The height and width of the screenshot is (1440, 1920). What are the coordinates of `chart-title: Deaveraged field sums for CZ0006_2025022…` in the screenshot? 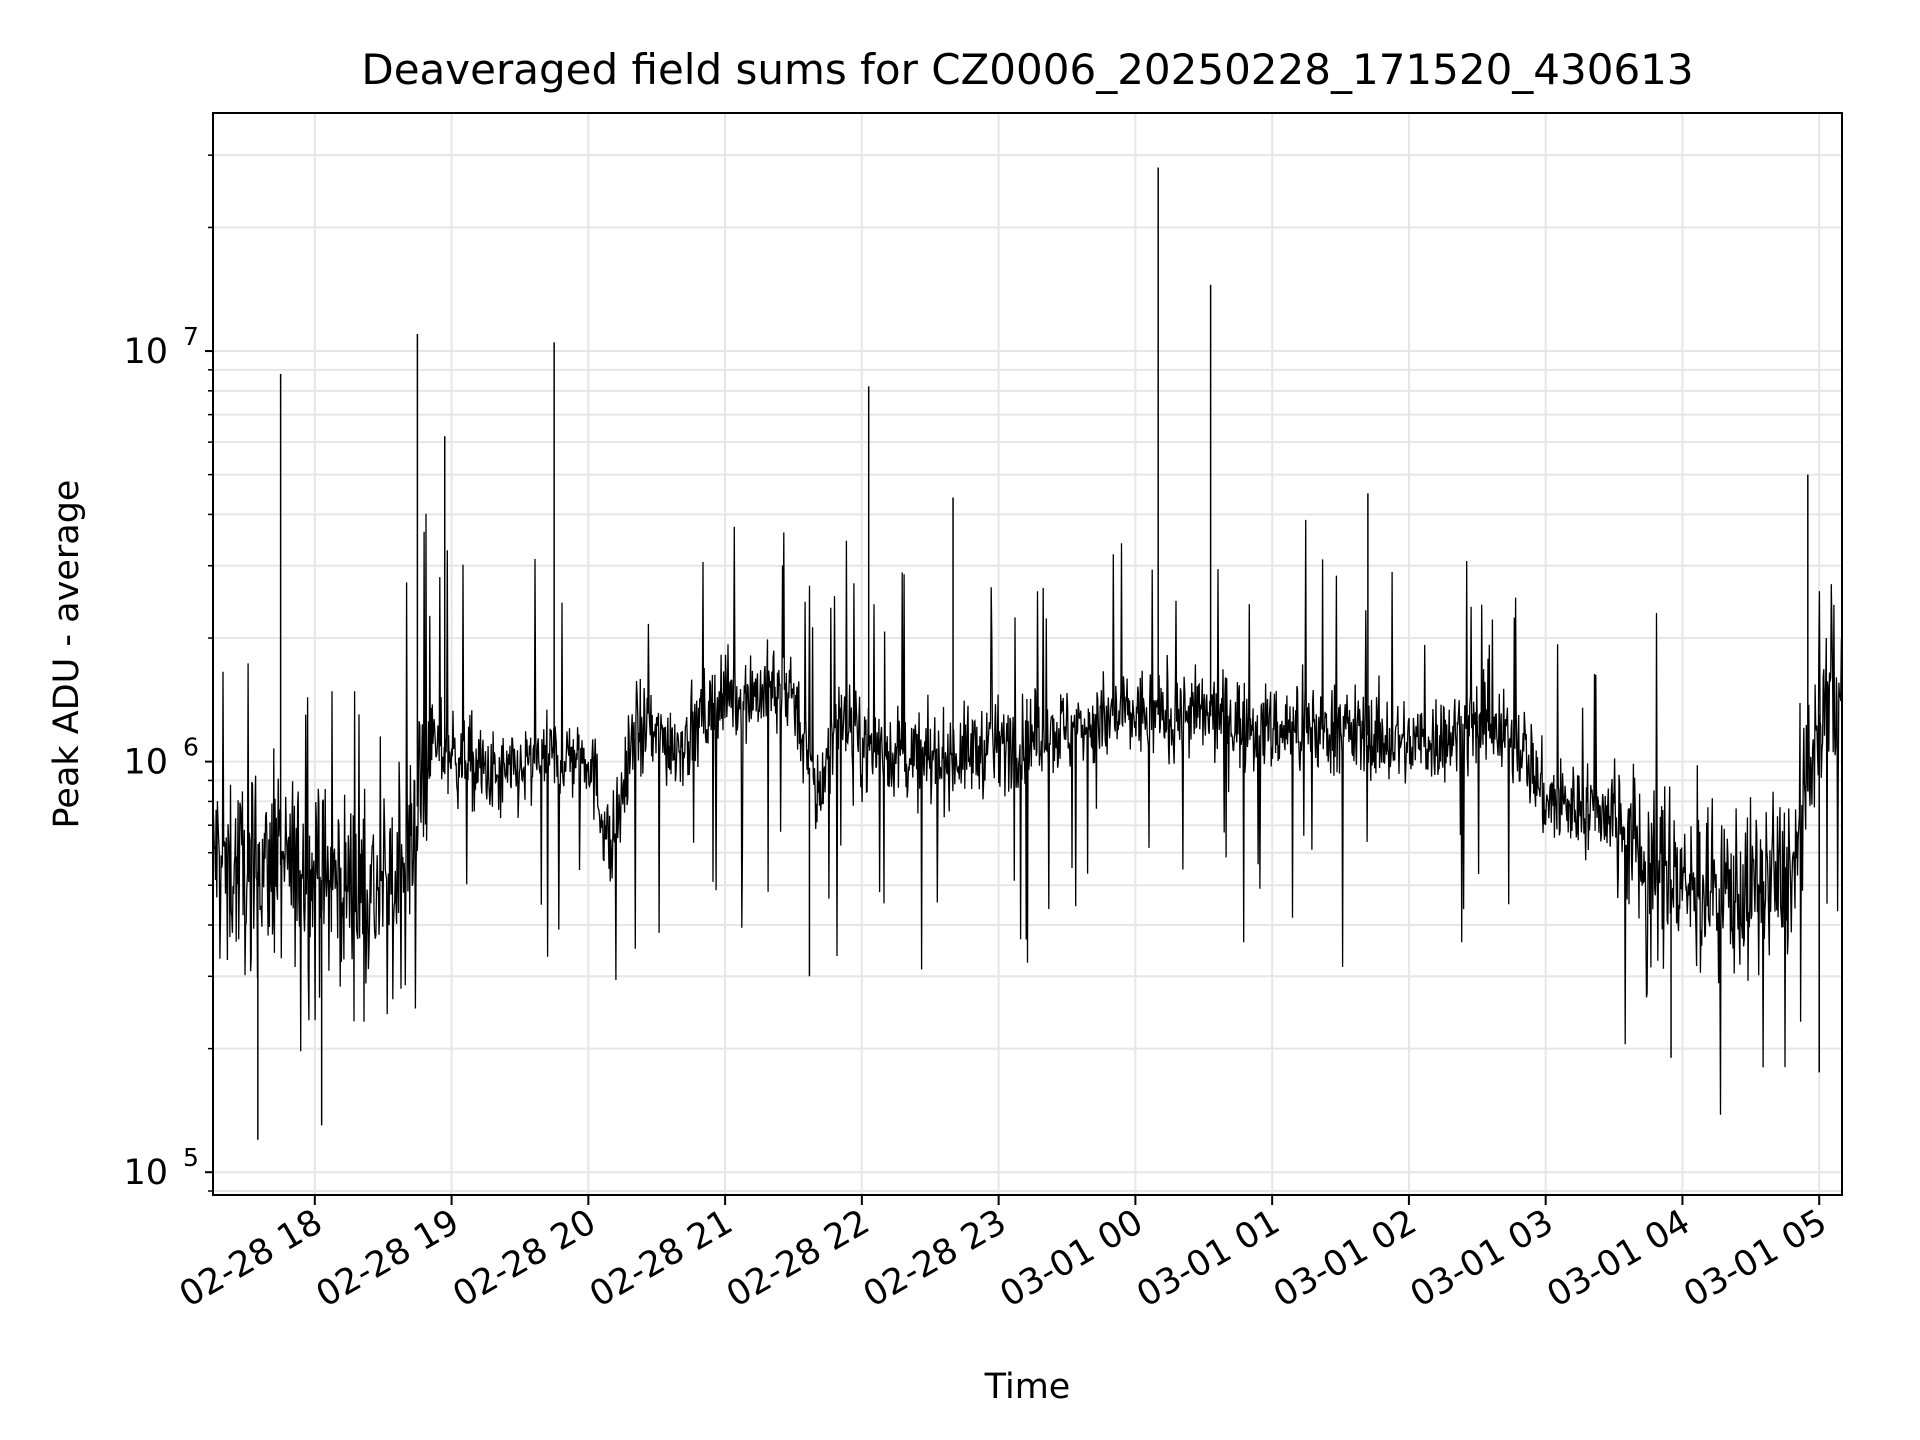 It's located at (1027, 69).